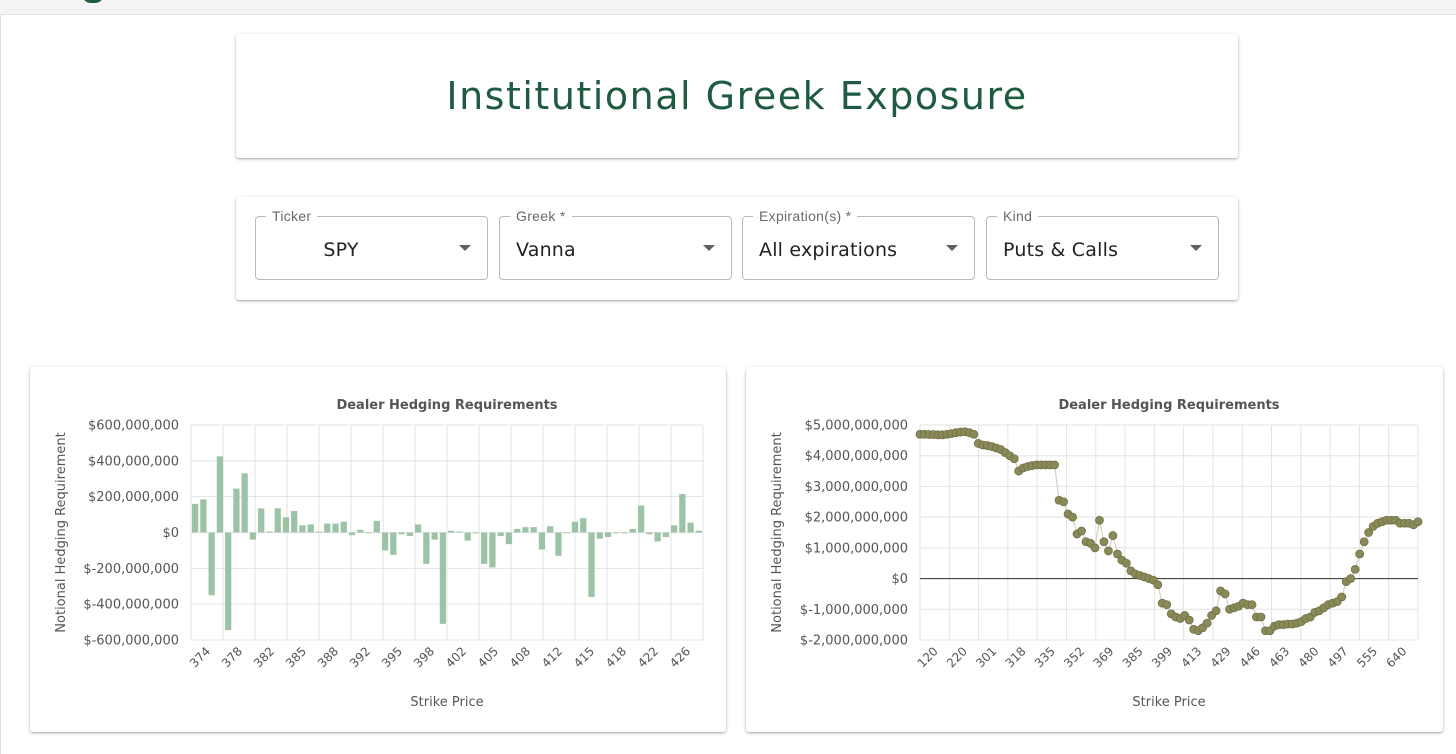  What do you see at coordinates (1396, 657) in the screenshot?
I see `x-tick-label: 640` at bounding box center [1396, 657].